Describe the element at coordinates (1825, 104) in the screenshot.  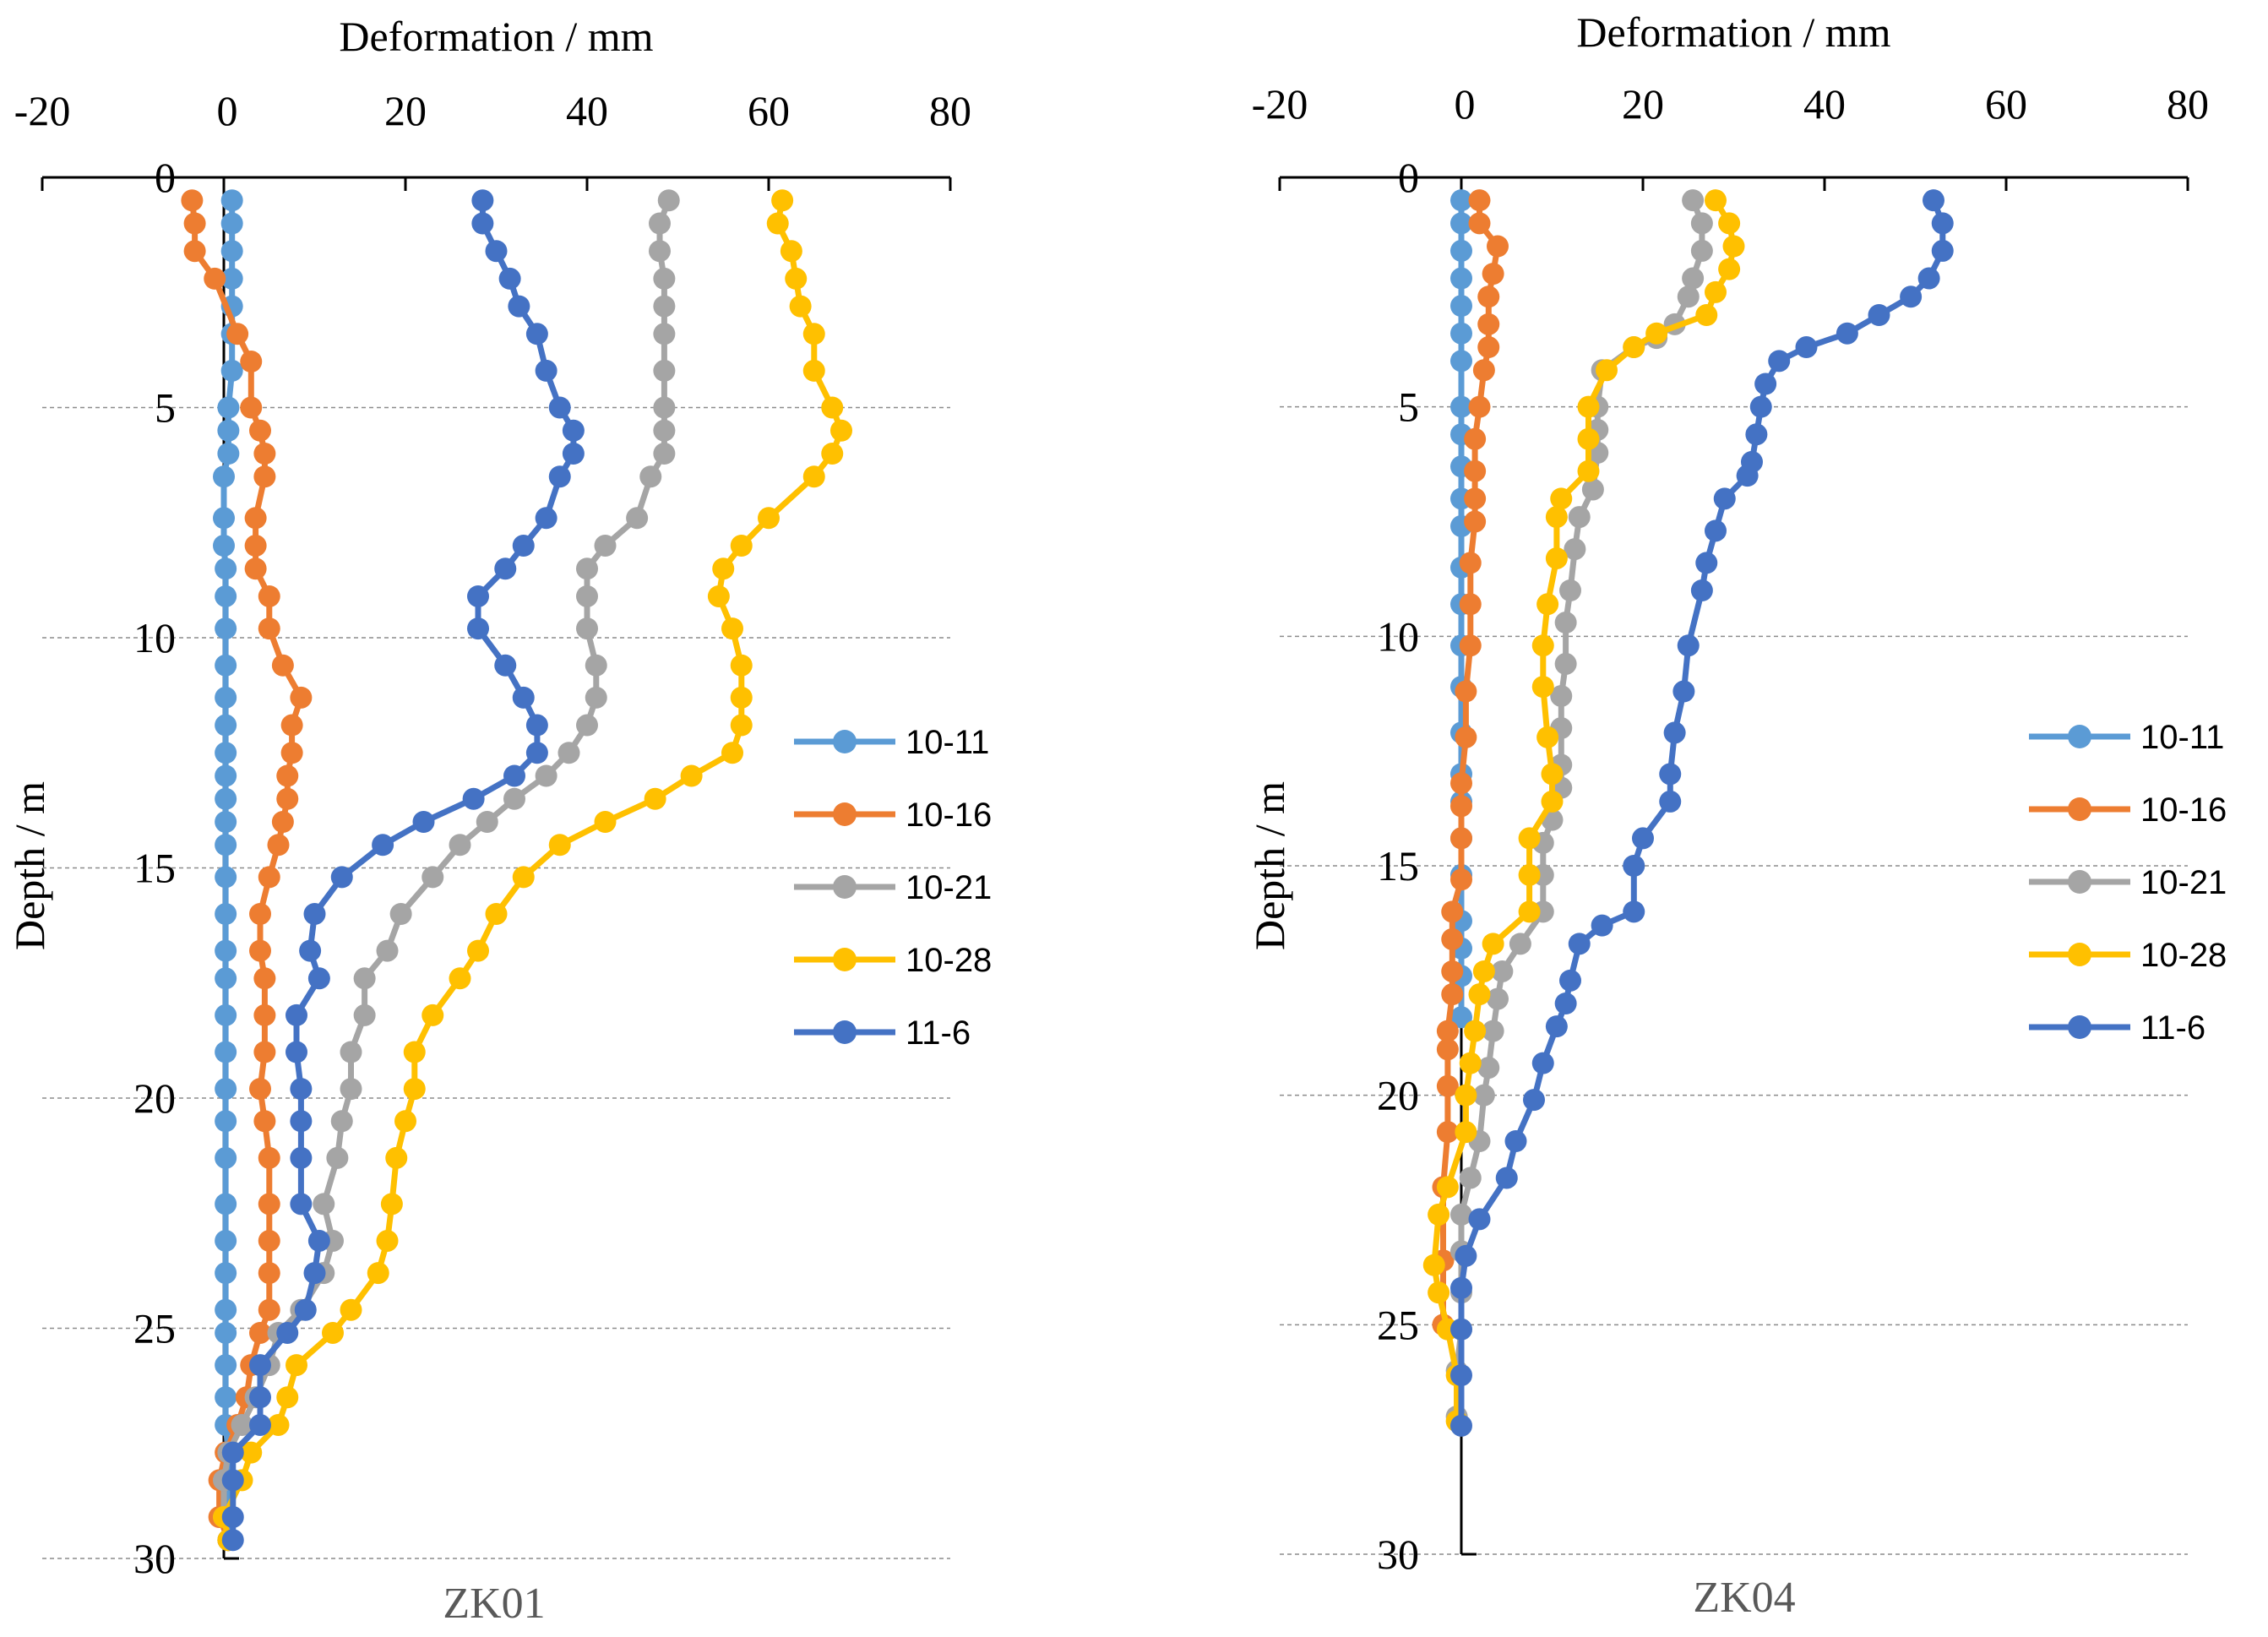
I see `x-tick-label: 40` at that location.